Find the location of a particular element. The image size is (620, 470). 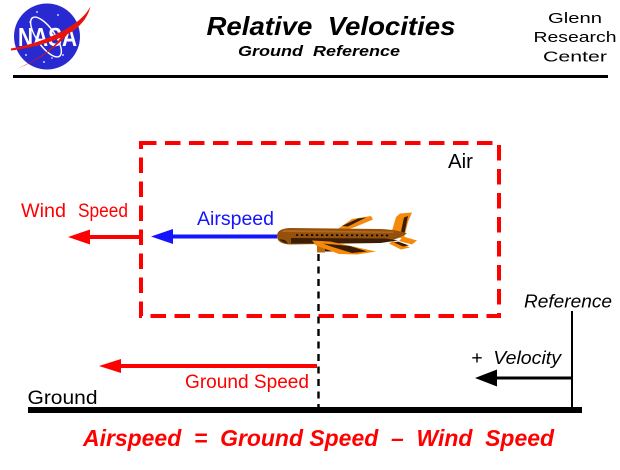

svg-text: Center is located at coordinates (575, 57).